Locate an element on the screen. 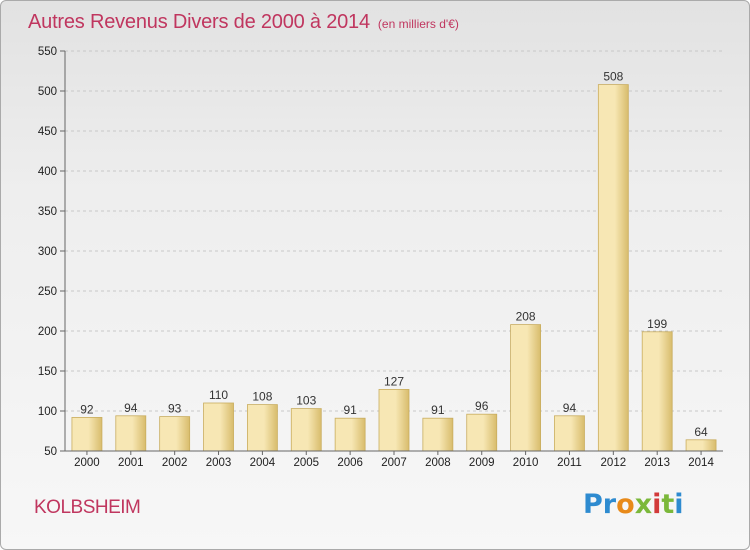 The width and height of the screenshot is (750, 550). chart-subtitle: (en milliers d'€) is located at coordinates (418, 24).